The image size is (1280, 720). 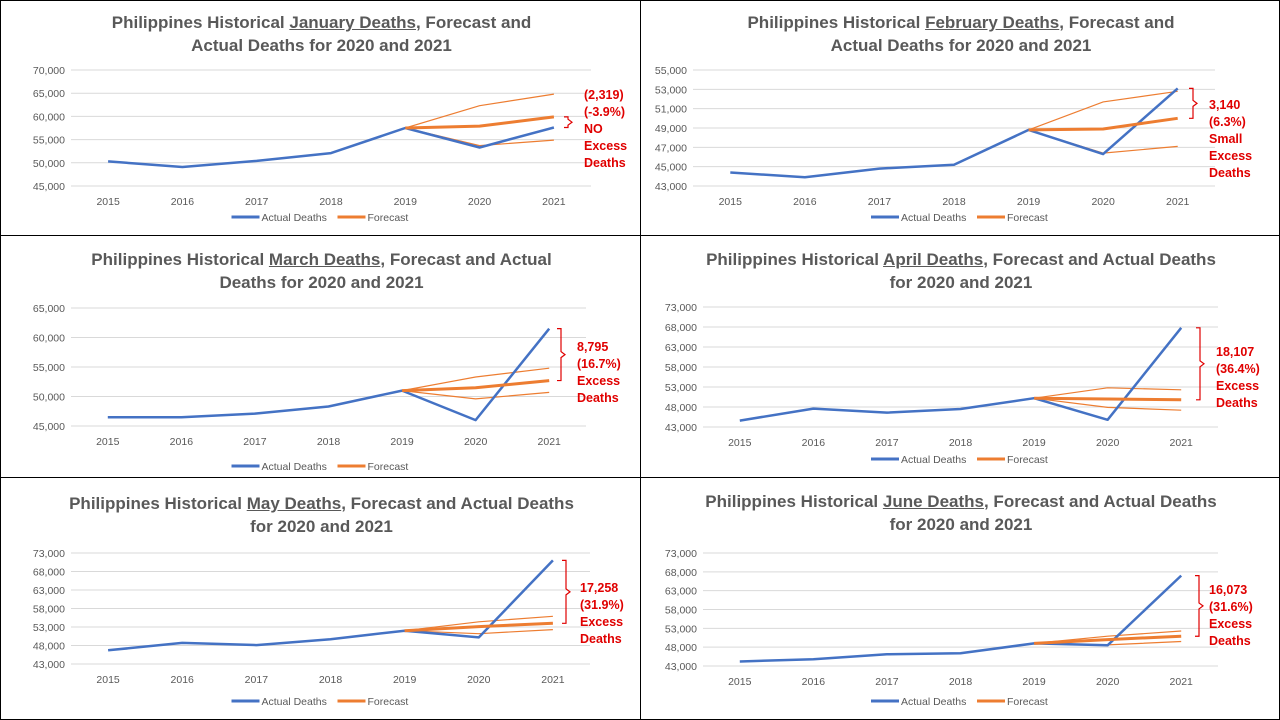 I want to click on title-month: January Deaths, so click(x=352, y=22).